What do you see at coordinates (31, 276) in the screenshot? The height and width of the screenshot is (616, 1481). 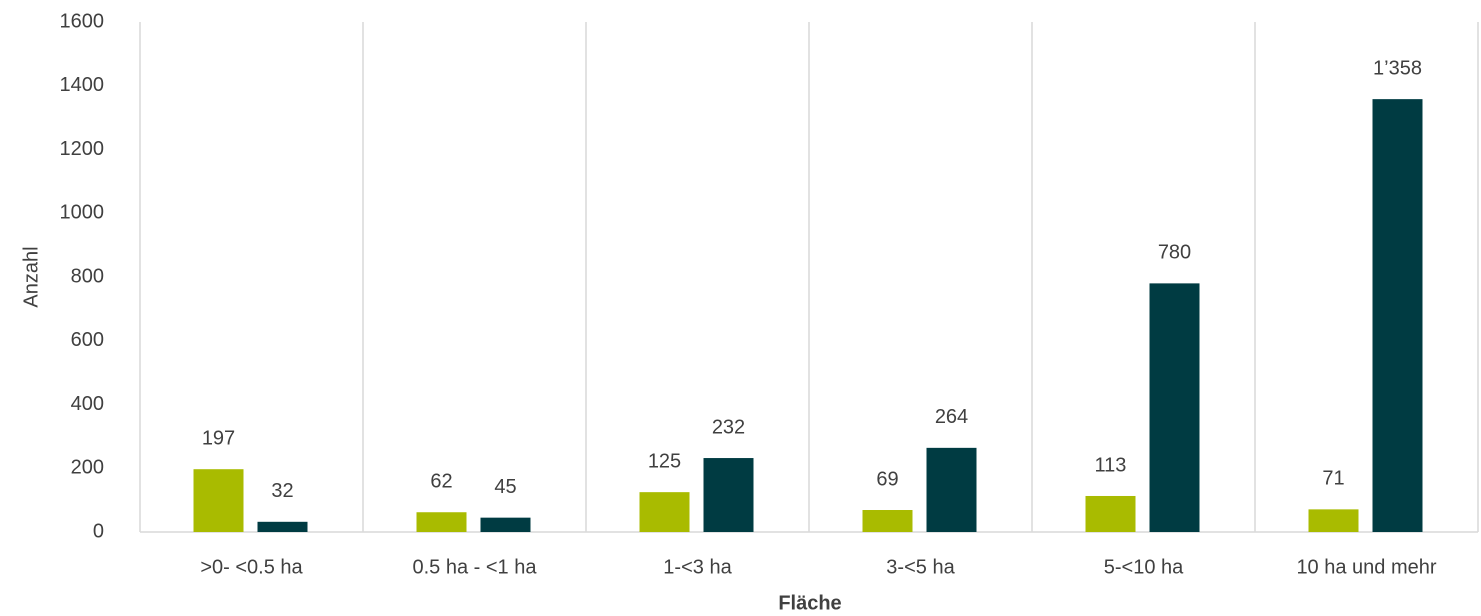 I see `y-axis-title: Anzahl` at bounding box center [31, 276].